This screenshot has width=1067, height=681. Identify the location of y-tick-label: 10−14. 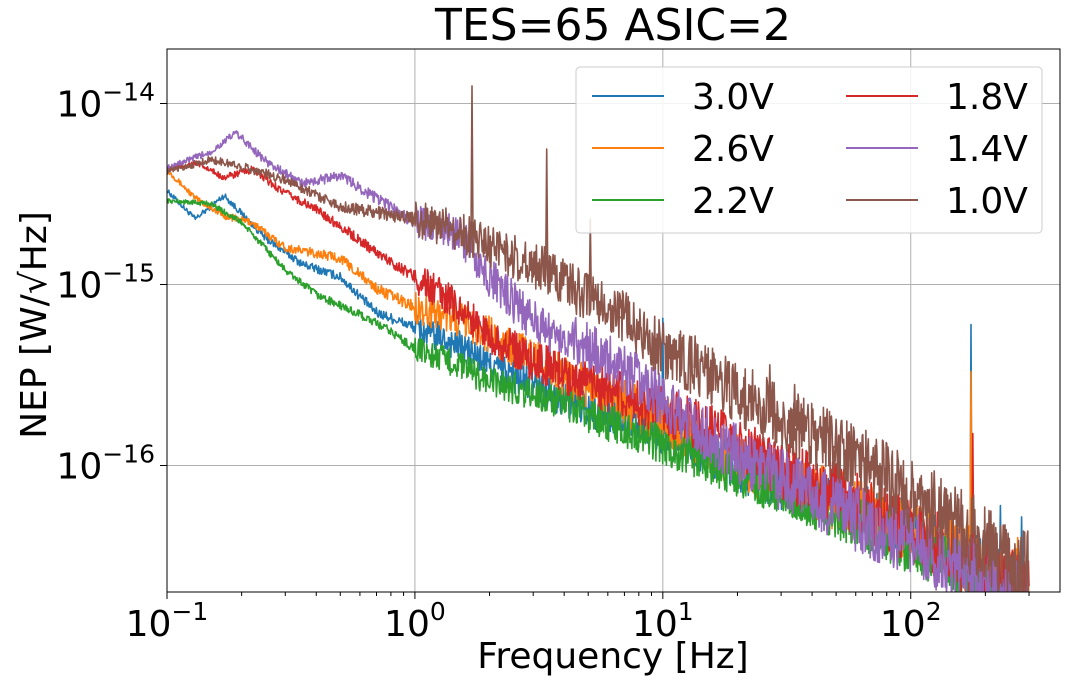
(105, 101).